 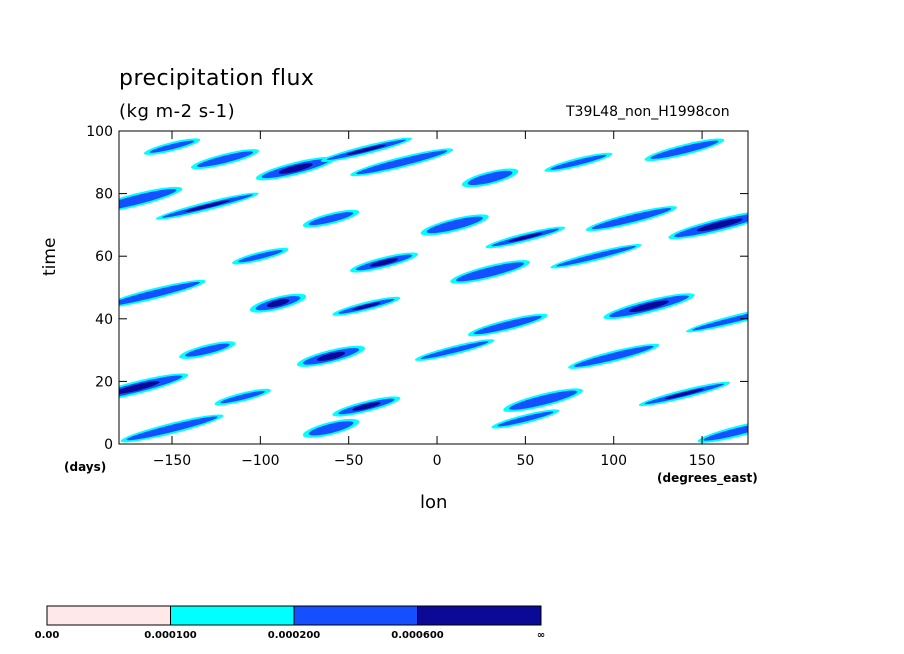 What do you see at coordinates (437, 461) in the screenshot?
I see `x-tick-label: 0` at bounding box center [437, 461].